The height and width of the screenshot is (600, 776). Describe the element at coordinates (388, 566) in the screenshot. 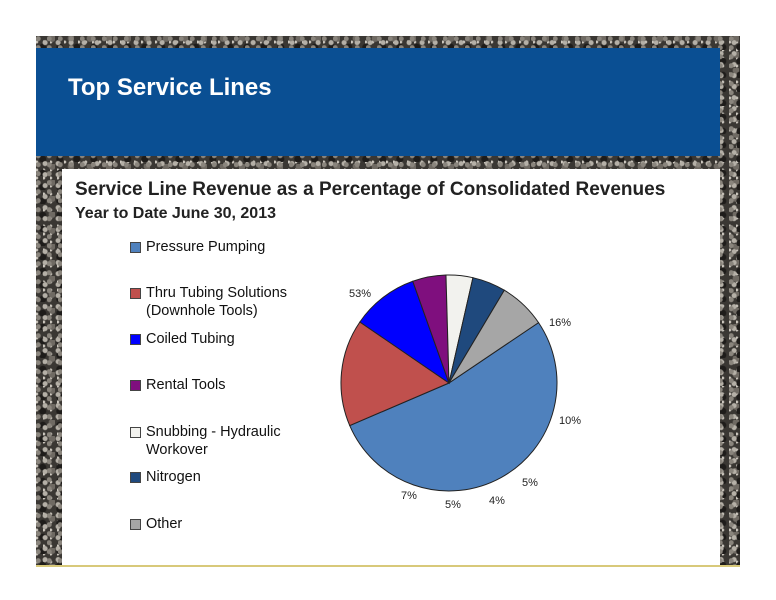

I see `footer-rule` at that location.